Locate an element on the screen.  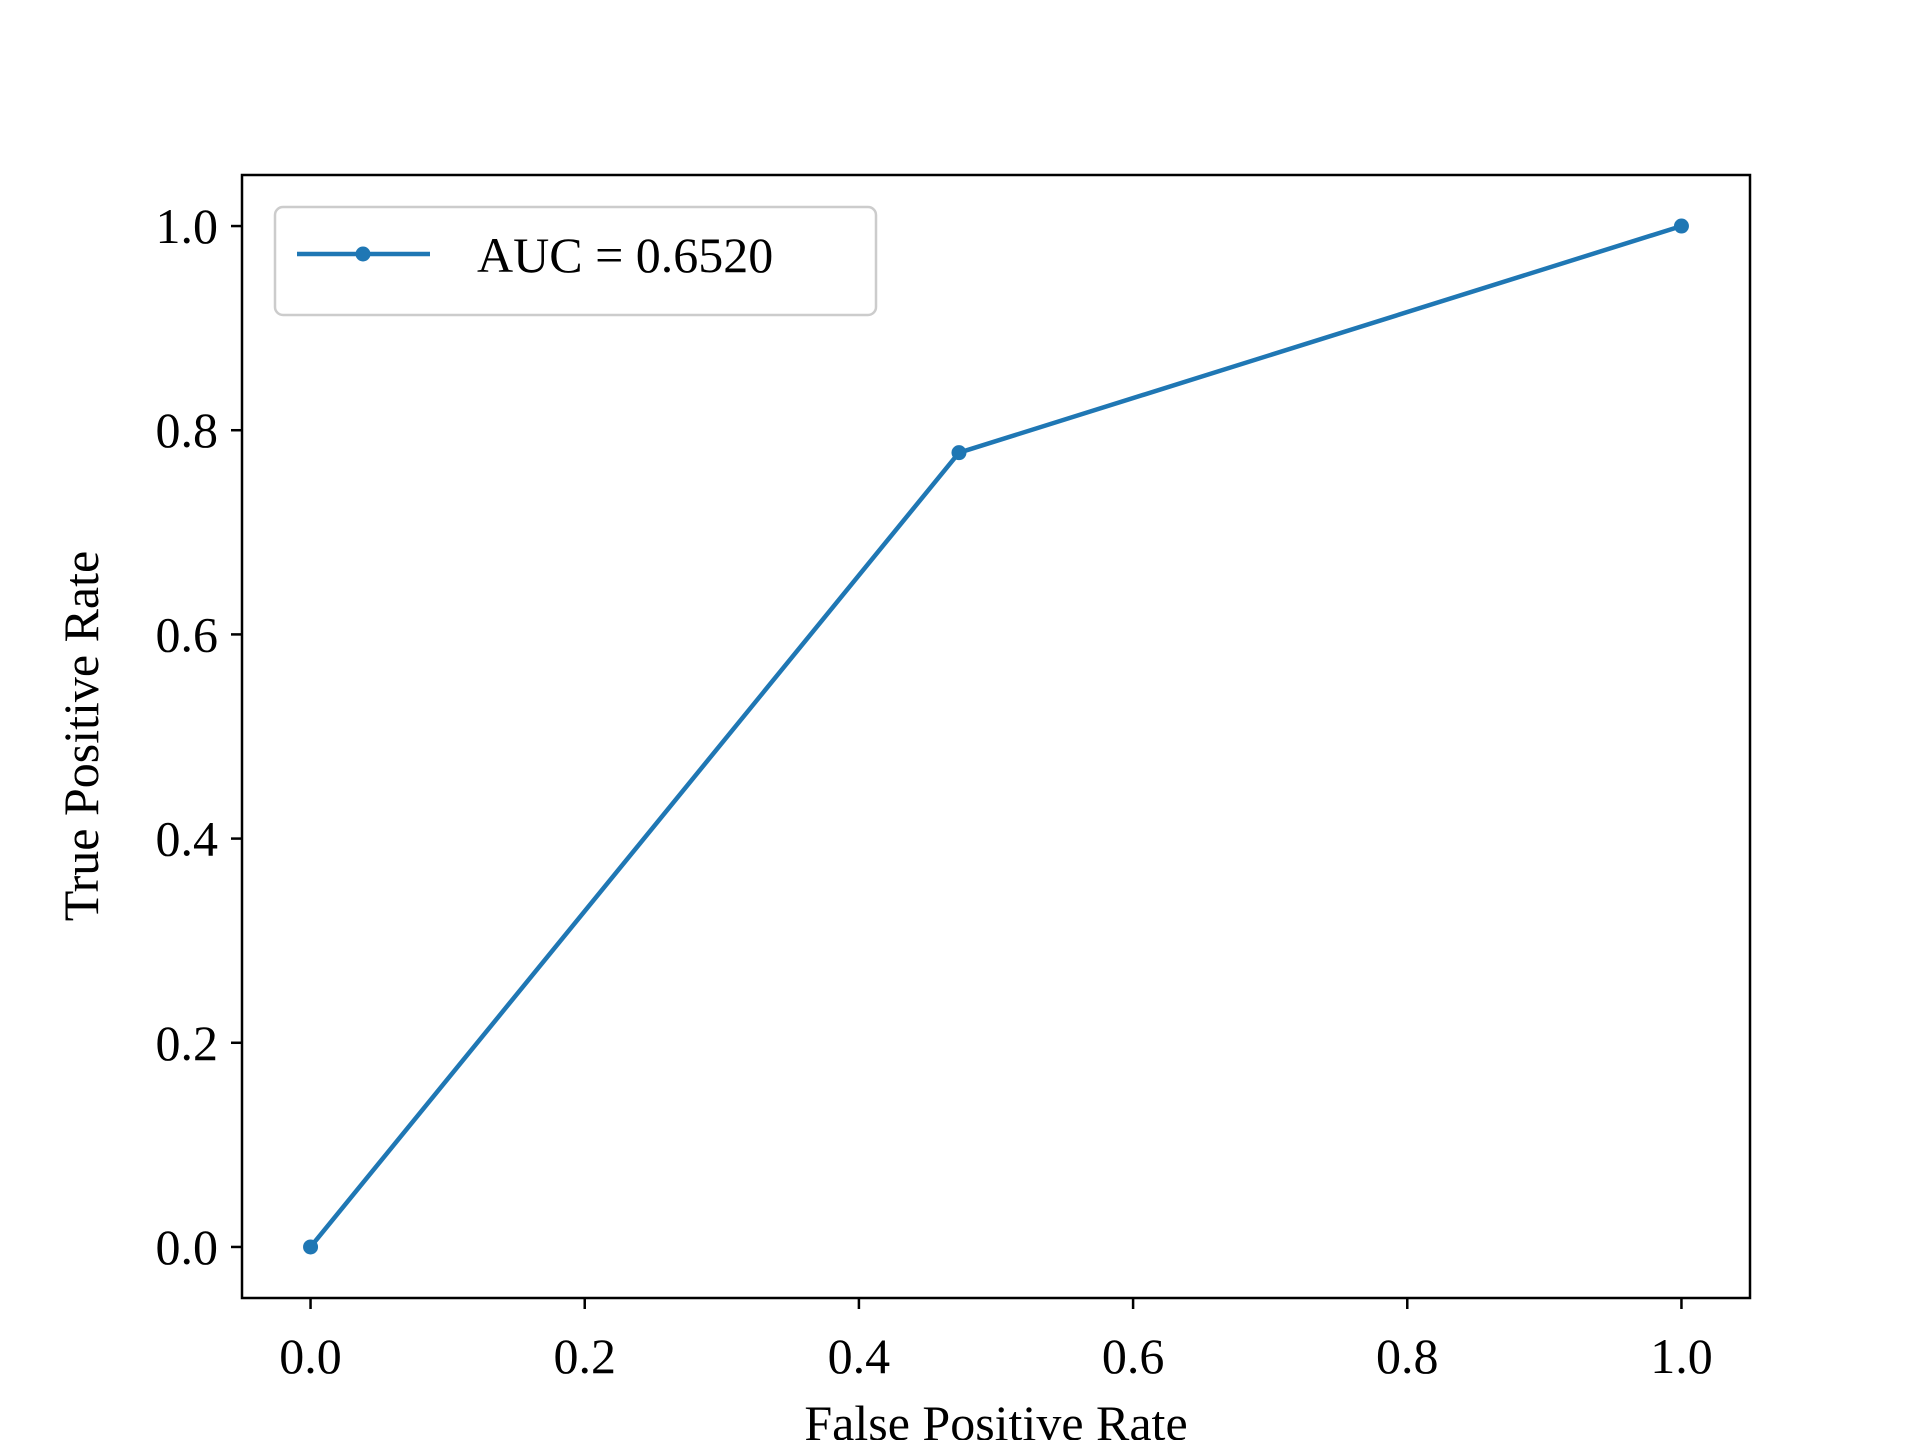
x-tick-label: 0.8 is located at coordinates (1407, 1356).